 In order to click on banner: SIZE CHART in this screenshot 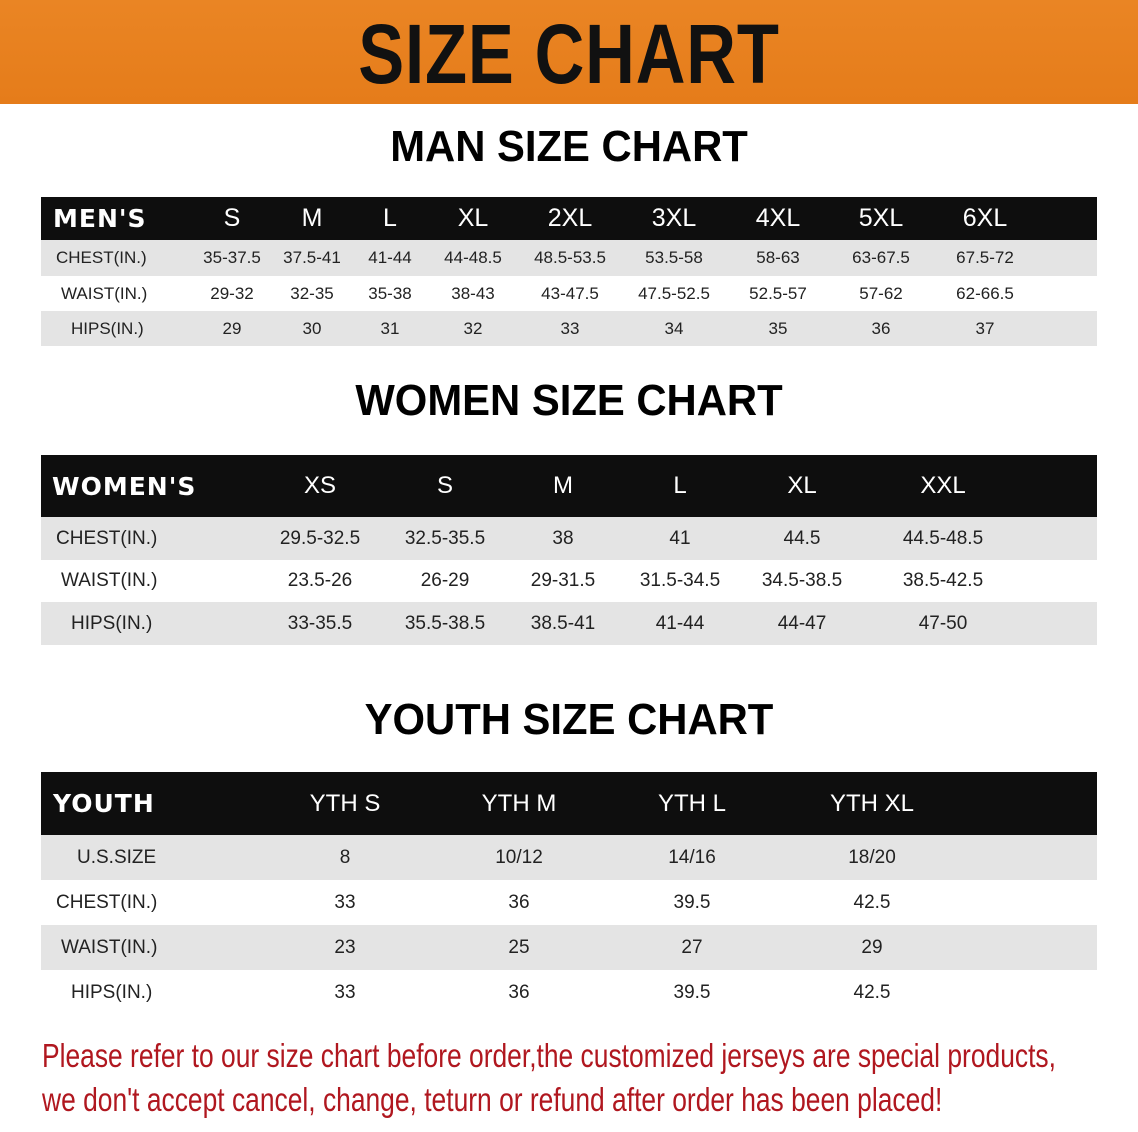, I will do `click(569, 52)`.